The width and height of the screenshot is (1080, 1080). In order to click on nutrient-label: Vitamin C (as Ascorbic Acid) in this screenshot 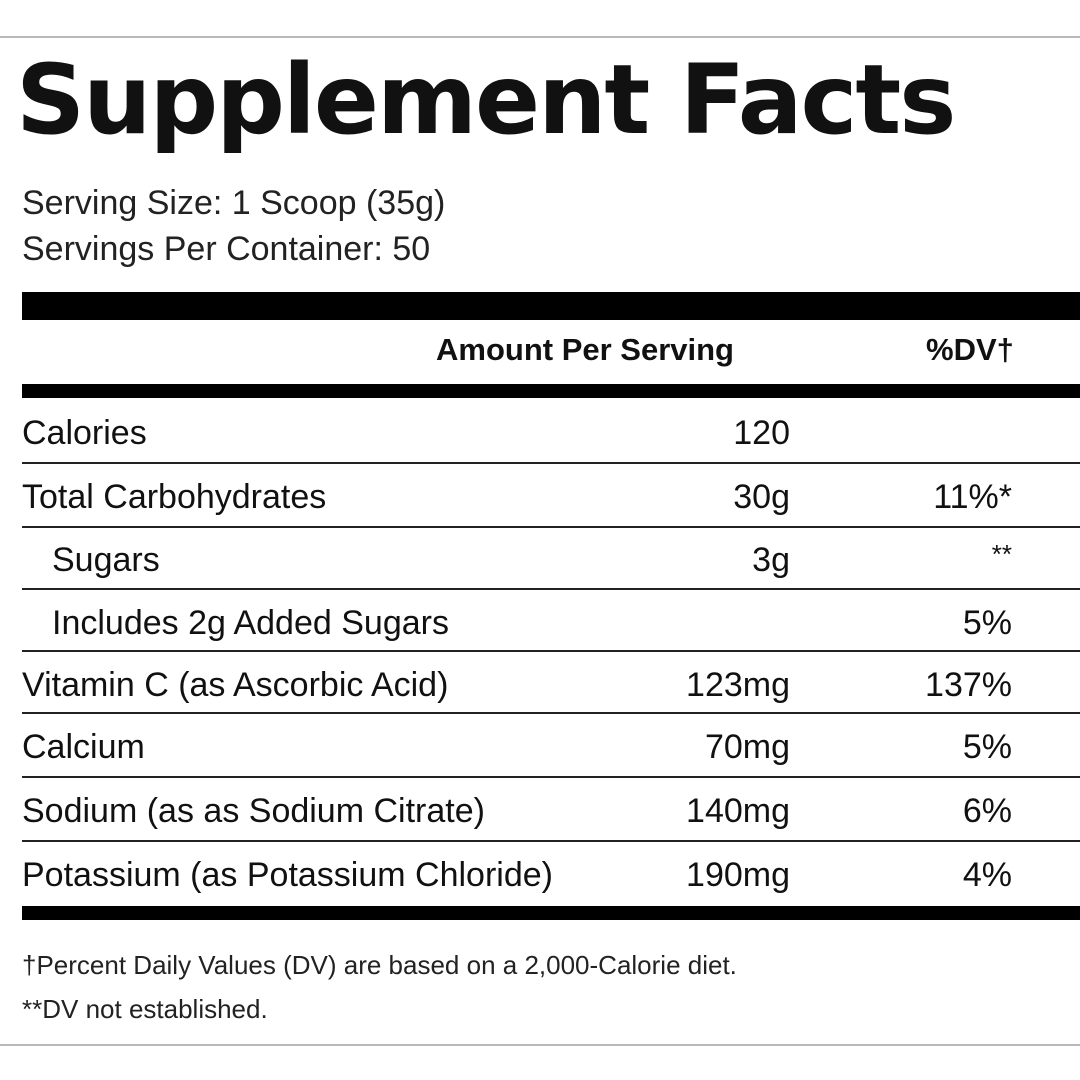, I will do `click(235, 685)`.